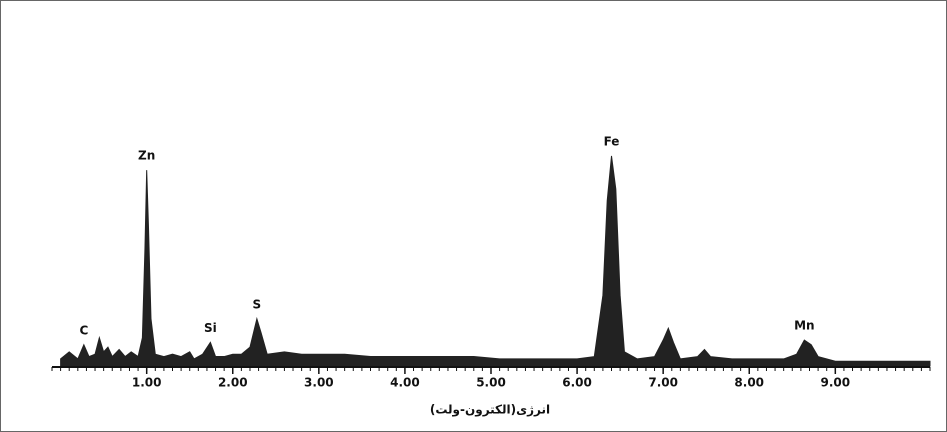  I want to click on peak-label: Fe, so click(612, 141).